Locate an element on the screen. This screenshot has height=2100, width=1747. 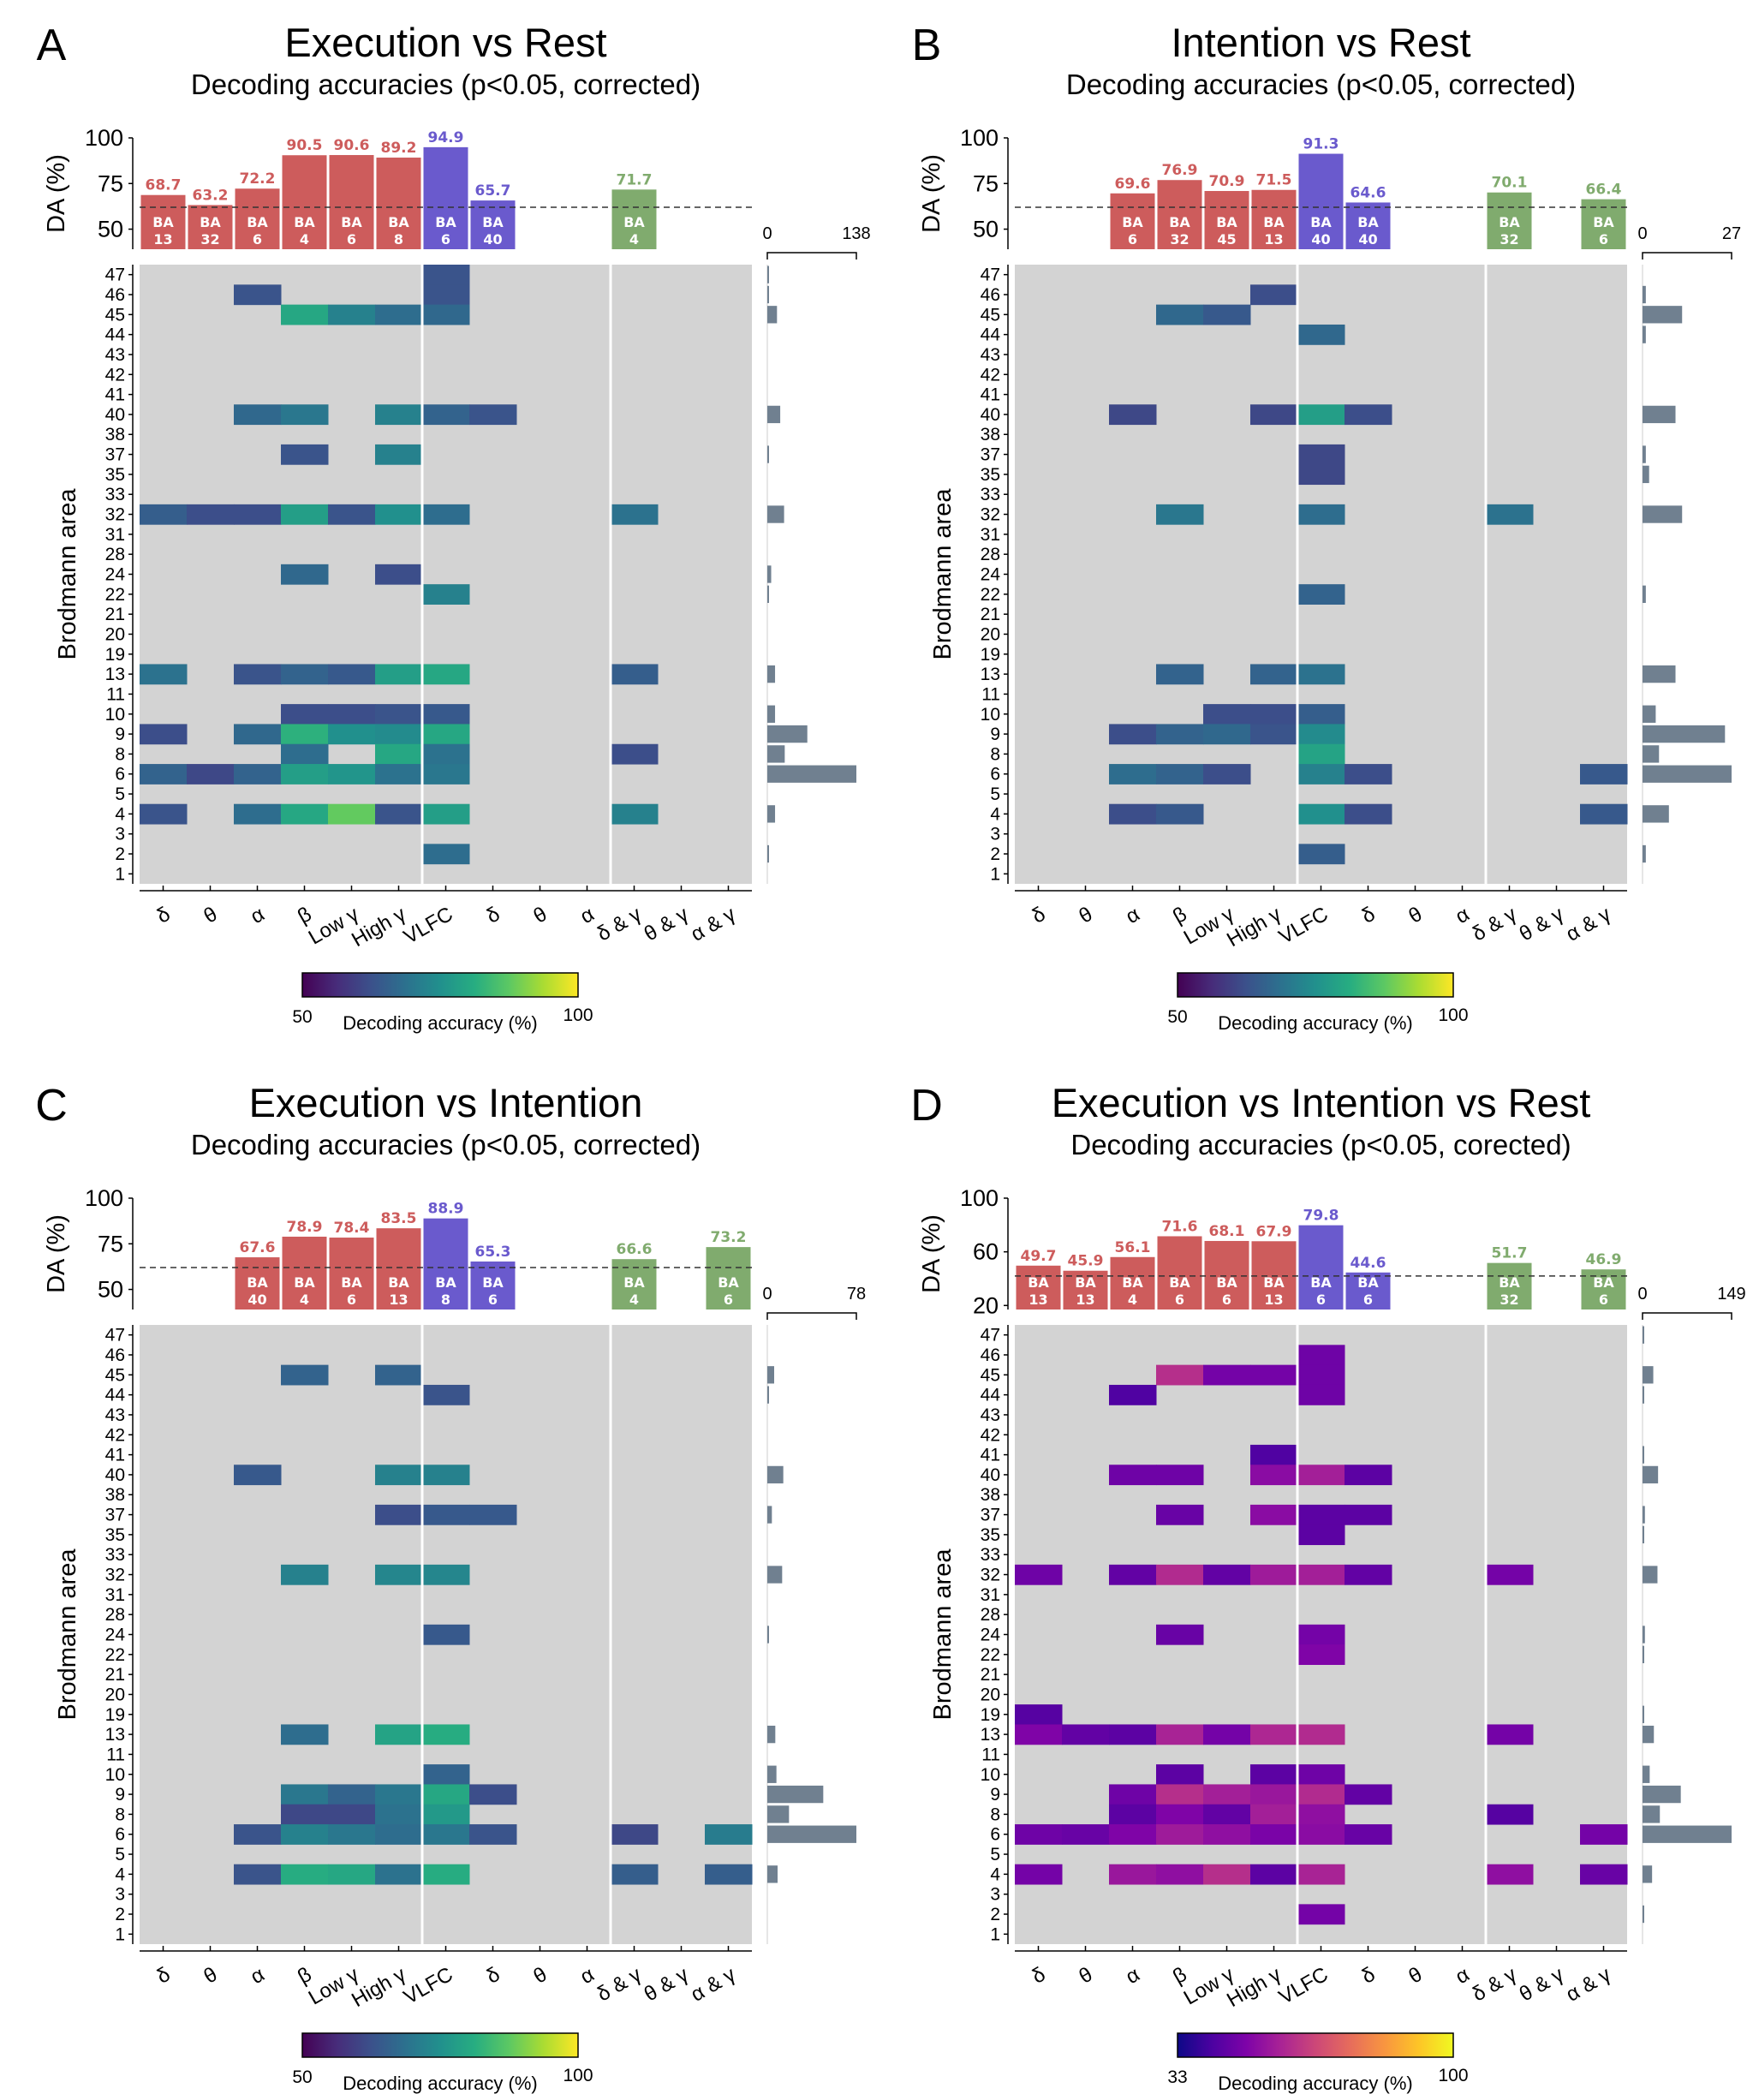
bar-value-label: 68.1 is located at coordinates (1227, 1231).